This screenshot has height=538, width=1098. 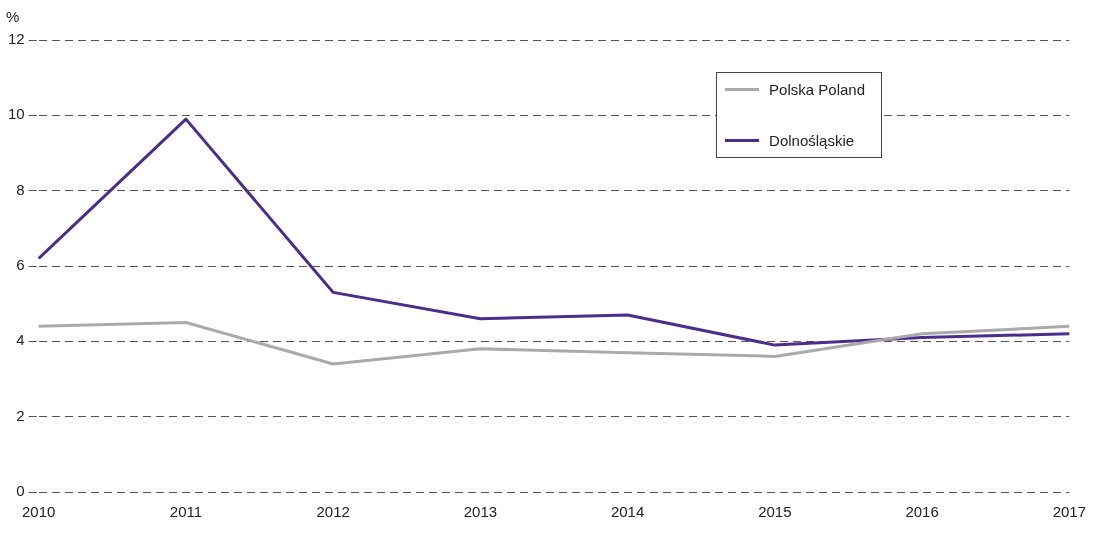 What do you see at coordinates (186, 512) in the screenshot?
I see `x-tick-label: 2011` at bounding box center [186, 512].